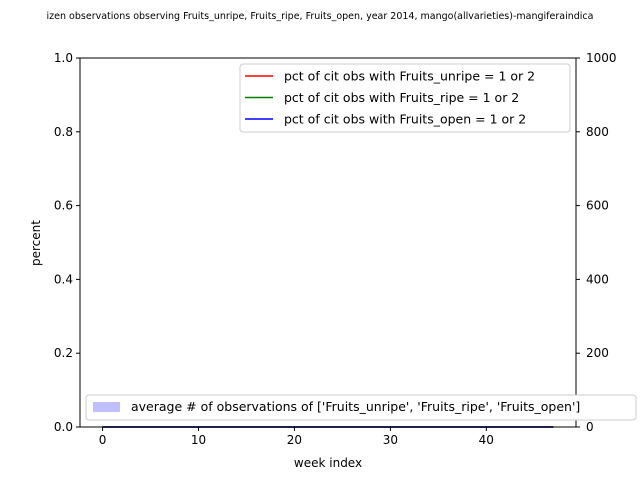 Image resolution: width=640 pixels, height=480 pixels. What do you see at coordinates (106, 407) in the screenshot?
I see `legend-swatch` at bounding box center [106, 407].